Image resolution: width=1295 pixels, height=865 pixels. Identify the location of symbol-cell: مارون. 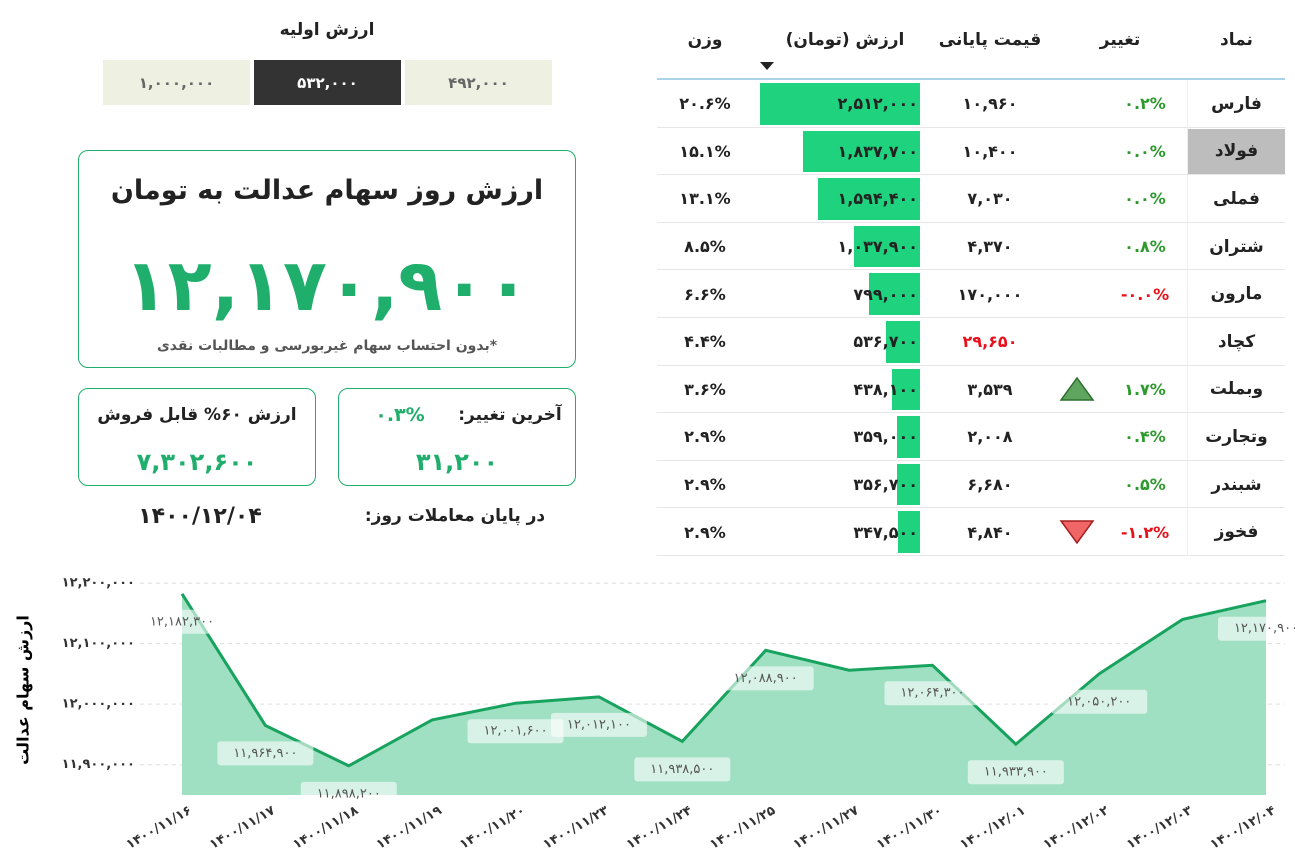
(1236, 294).